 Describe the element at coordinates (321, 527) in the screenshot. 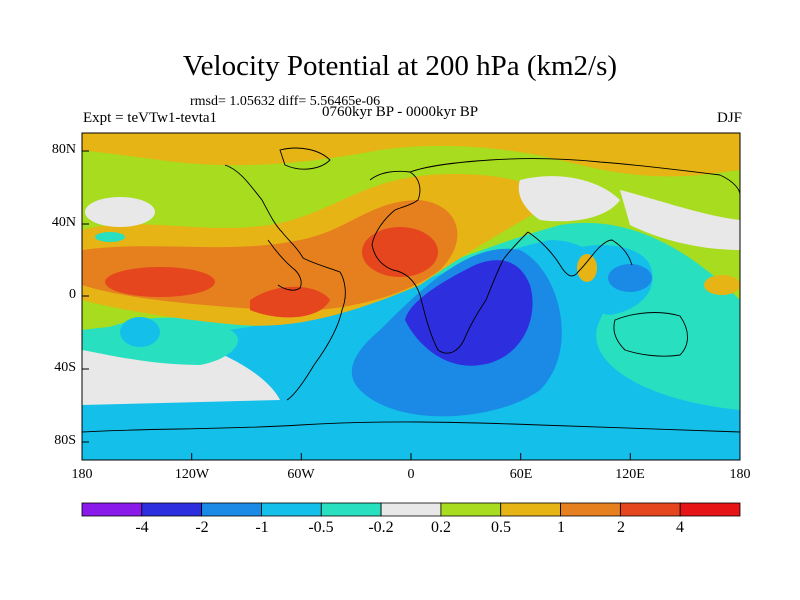

I see `colorbar-label: -0.5` at that location.